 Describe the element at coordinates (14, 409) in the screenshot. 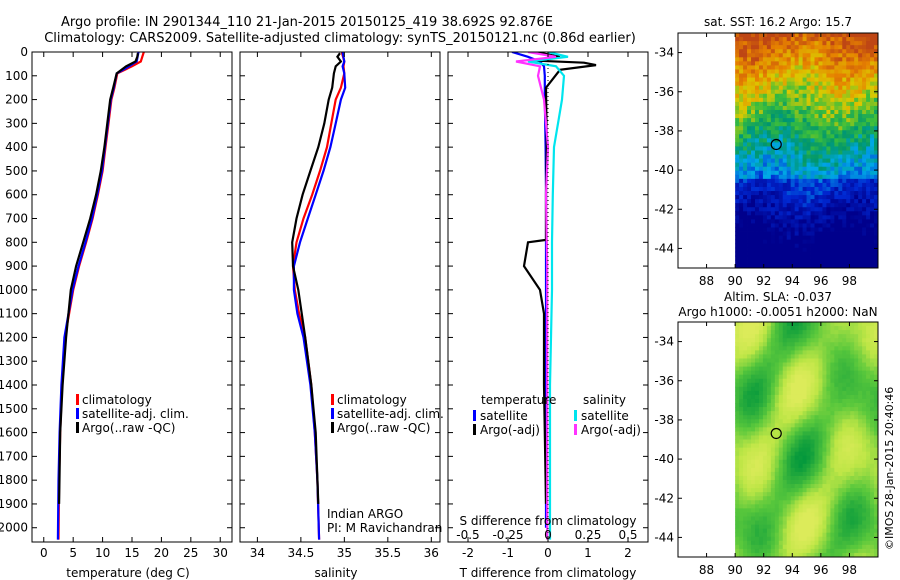

I see `y-tick-label: 1500` at that location.